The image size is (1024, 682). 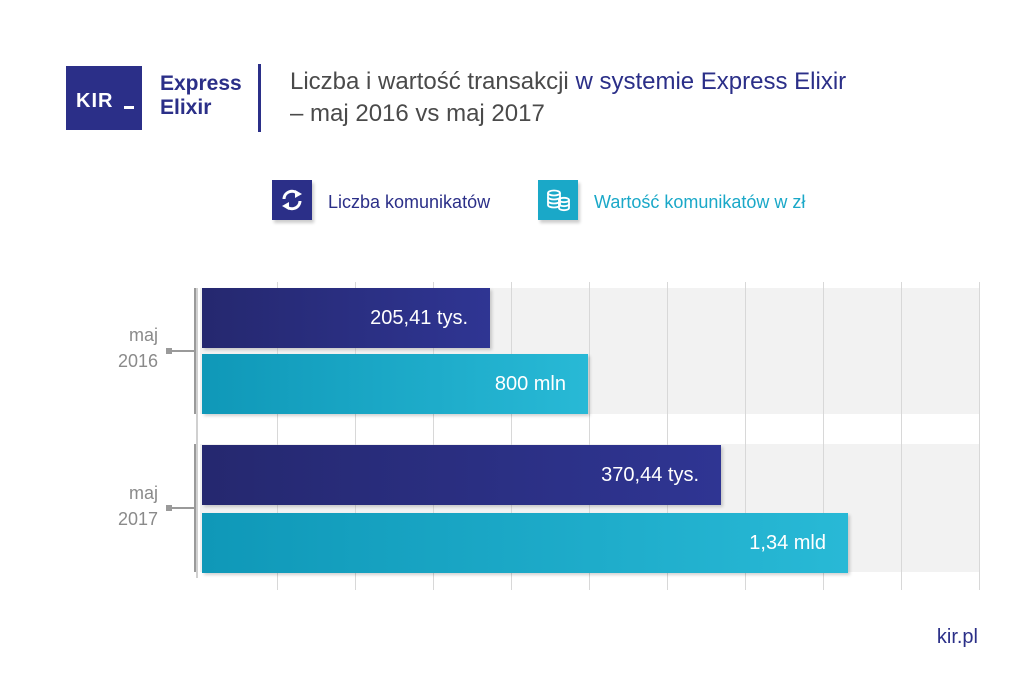 What do you see at coordinates (137, 519) in the screenshot?
I see `category-label-2017-line2: 2017` at bounding box center [137, 519].